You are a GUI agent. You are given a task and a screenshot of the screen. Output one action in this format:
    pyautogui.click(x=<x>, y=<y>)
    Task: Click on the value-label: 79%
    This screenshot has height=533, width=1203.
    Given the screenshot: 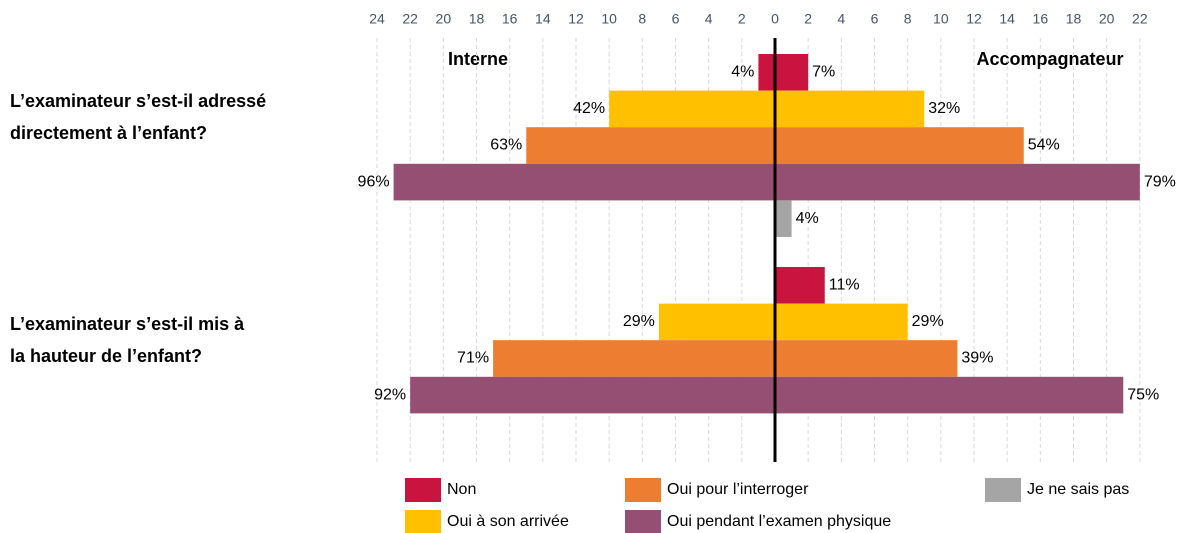 What is the action you would take?
    pyautogui.click(x=1160, y=181)
    